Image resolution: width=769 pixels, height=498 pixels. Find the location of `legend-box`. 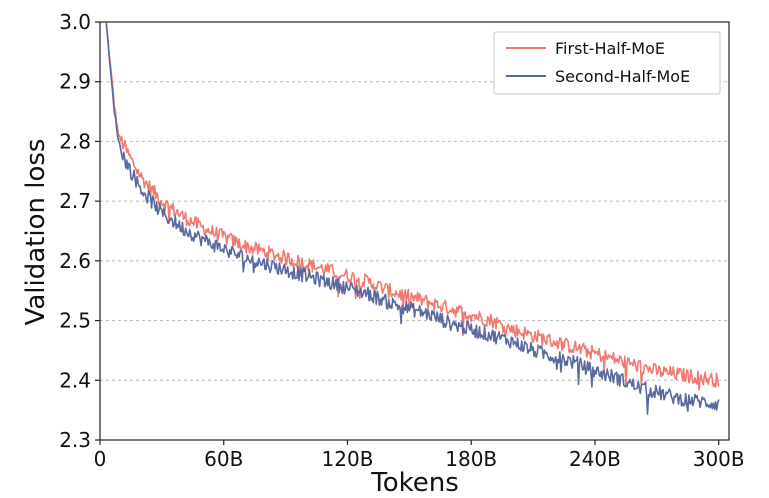

legend-box is located at coordinates (607, 63).